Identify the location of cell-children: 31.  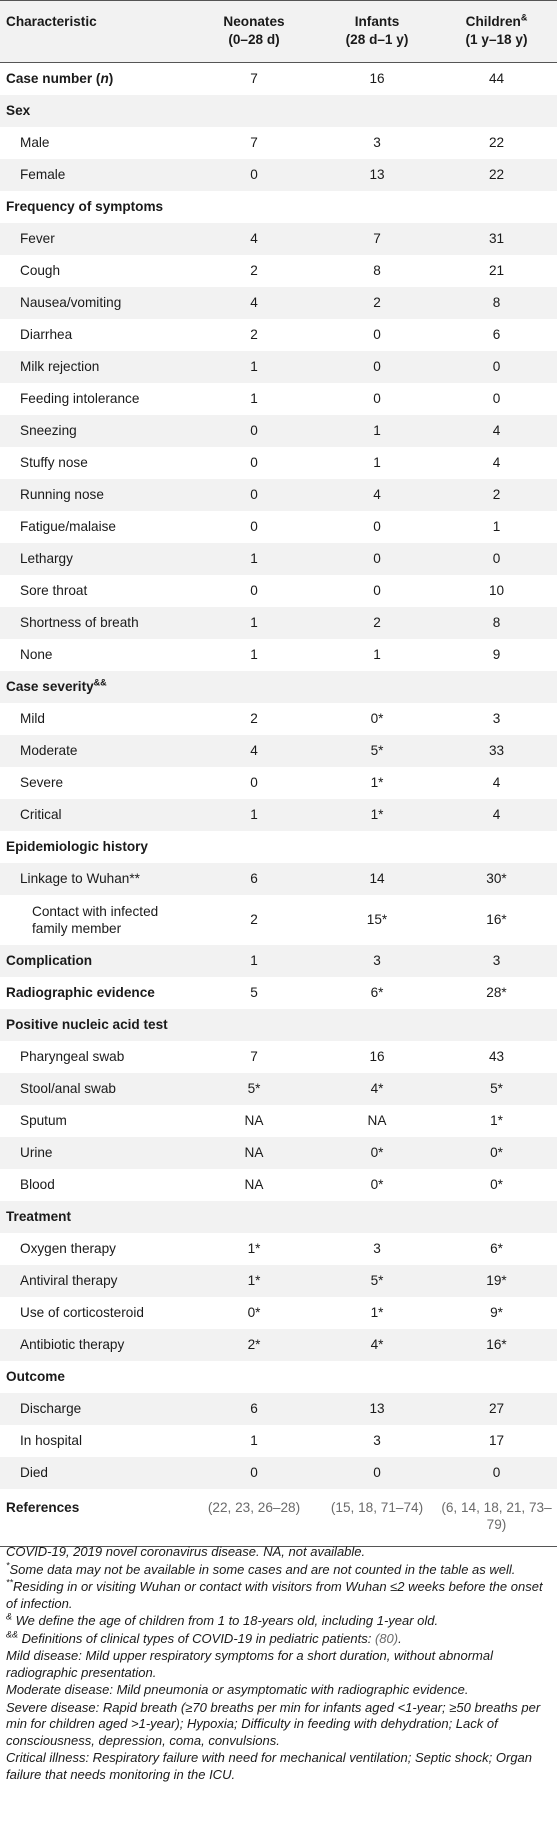
(496, 238).